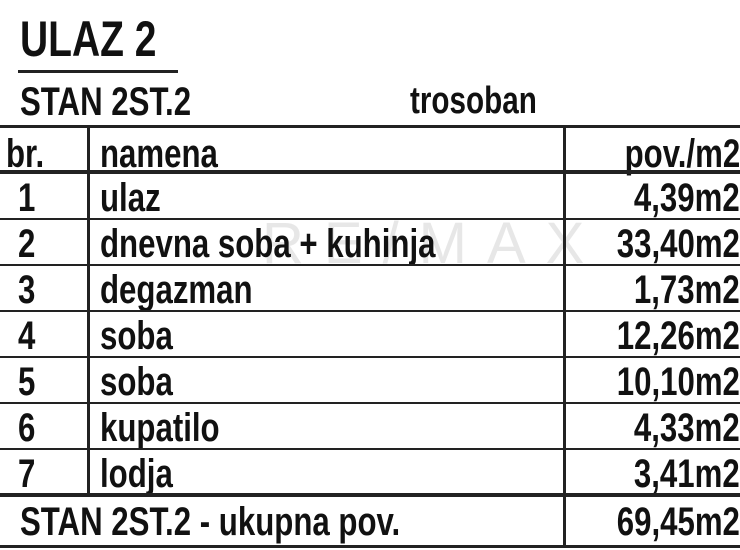  I want to click on row-purpose: degazman, so click(176, 290).